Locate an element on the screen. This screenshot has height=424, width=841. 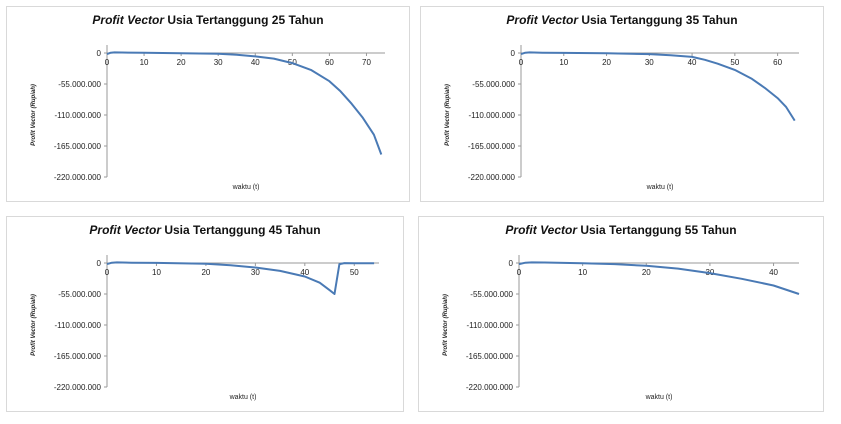
chart-title: Profit Vector Usia Tertanggung 35 Tahun is located at coordinates (622, 20).